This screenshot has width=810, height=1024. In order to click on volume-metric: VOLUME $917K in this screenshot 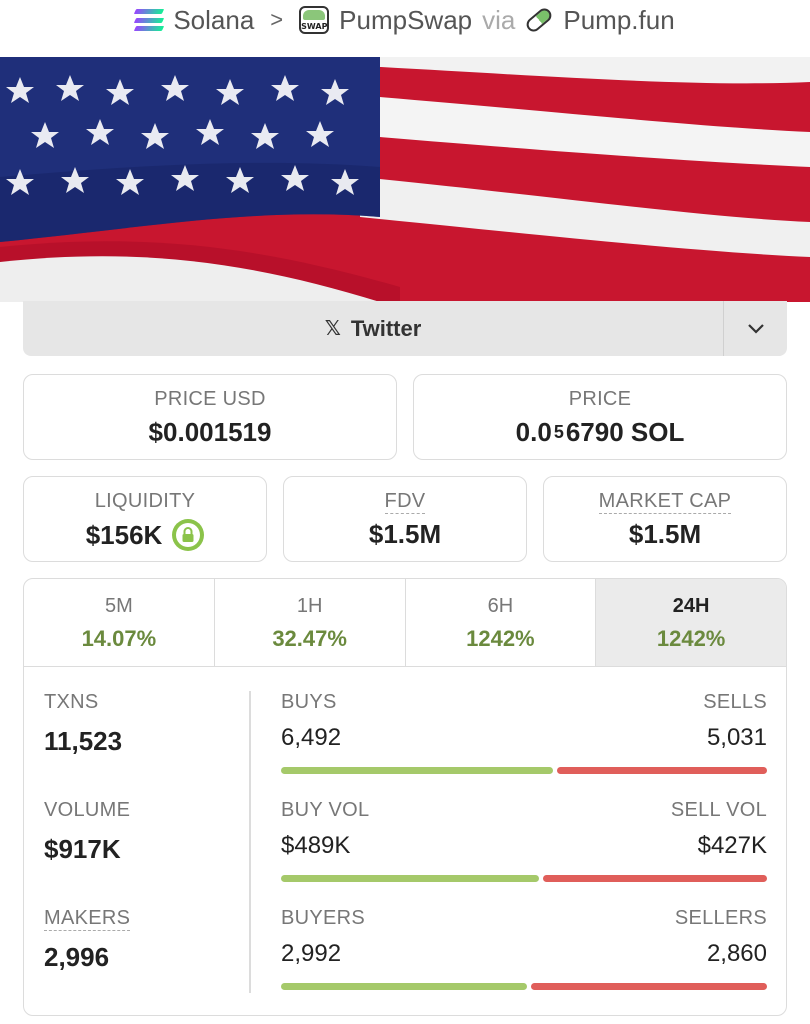, I will do `click(144, 853)`.